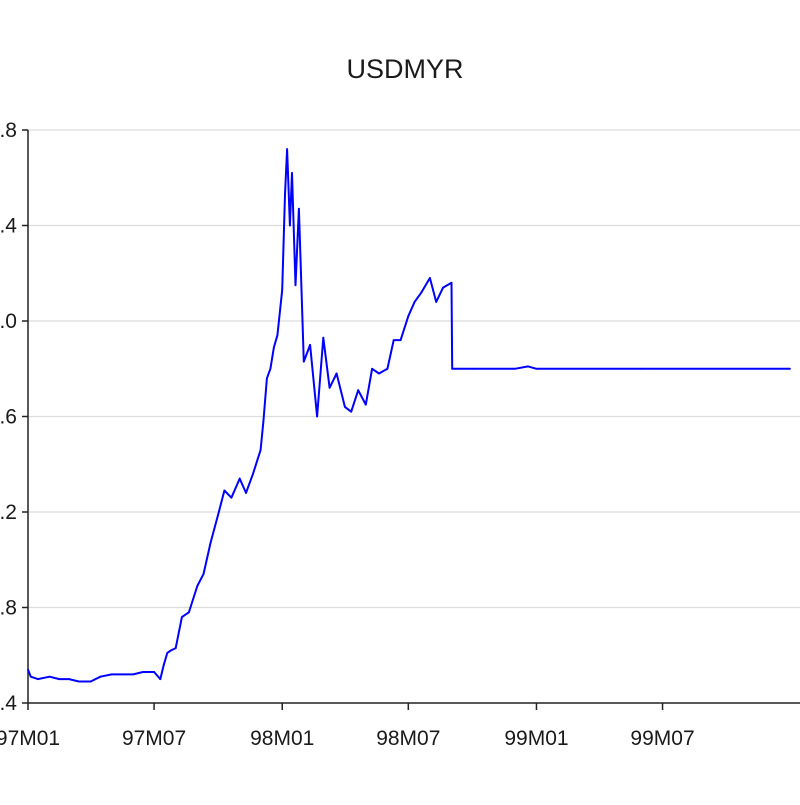 This screenshot has width=800, height=805. What do you see at coordinates (8, 130) in the screenshot?
I see `y-tick-label: 4.8` at bounding box center [8, 130].